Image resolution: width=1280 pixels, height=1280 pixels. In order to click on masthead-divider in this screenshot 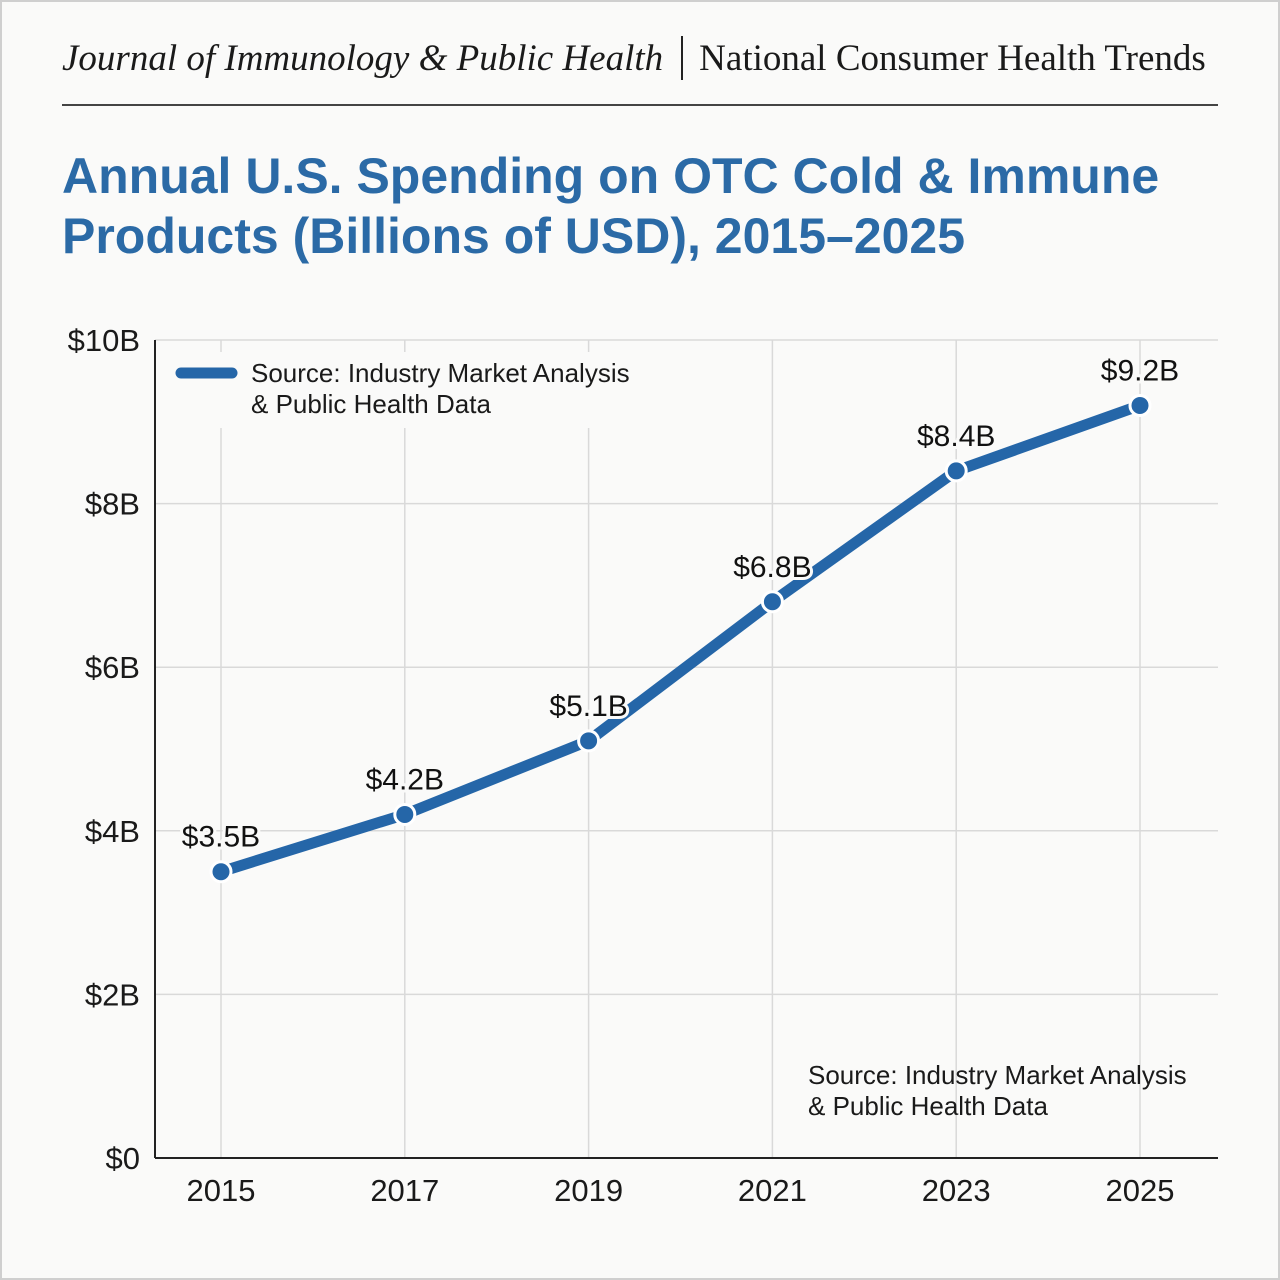, I will do `click(682, 58)`.